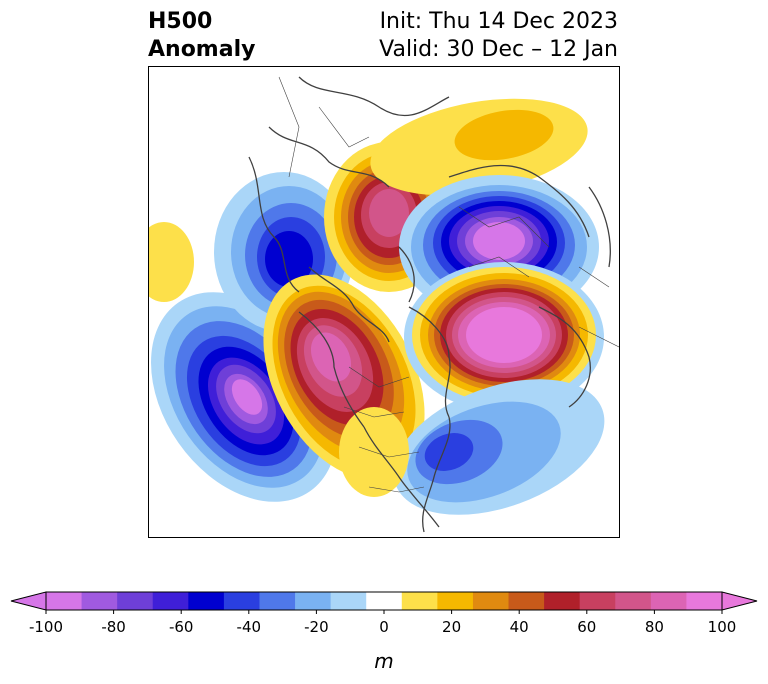 Image resolution: width=768 pixels, height=684 pixels. Describe the element at coordinates (249, 627) in the screenshot. I see `colorbar-tick-label: -40` at that location.